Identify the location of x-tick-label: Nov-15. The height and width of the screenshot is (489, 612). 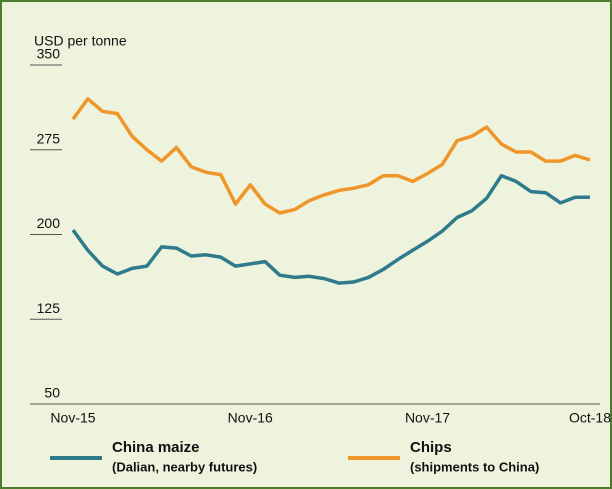
(72, 418).